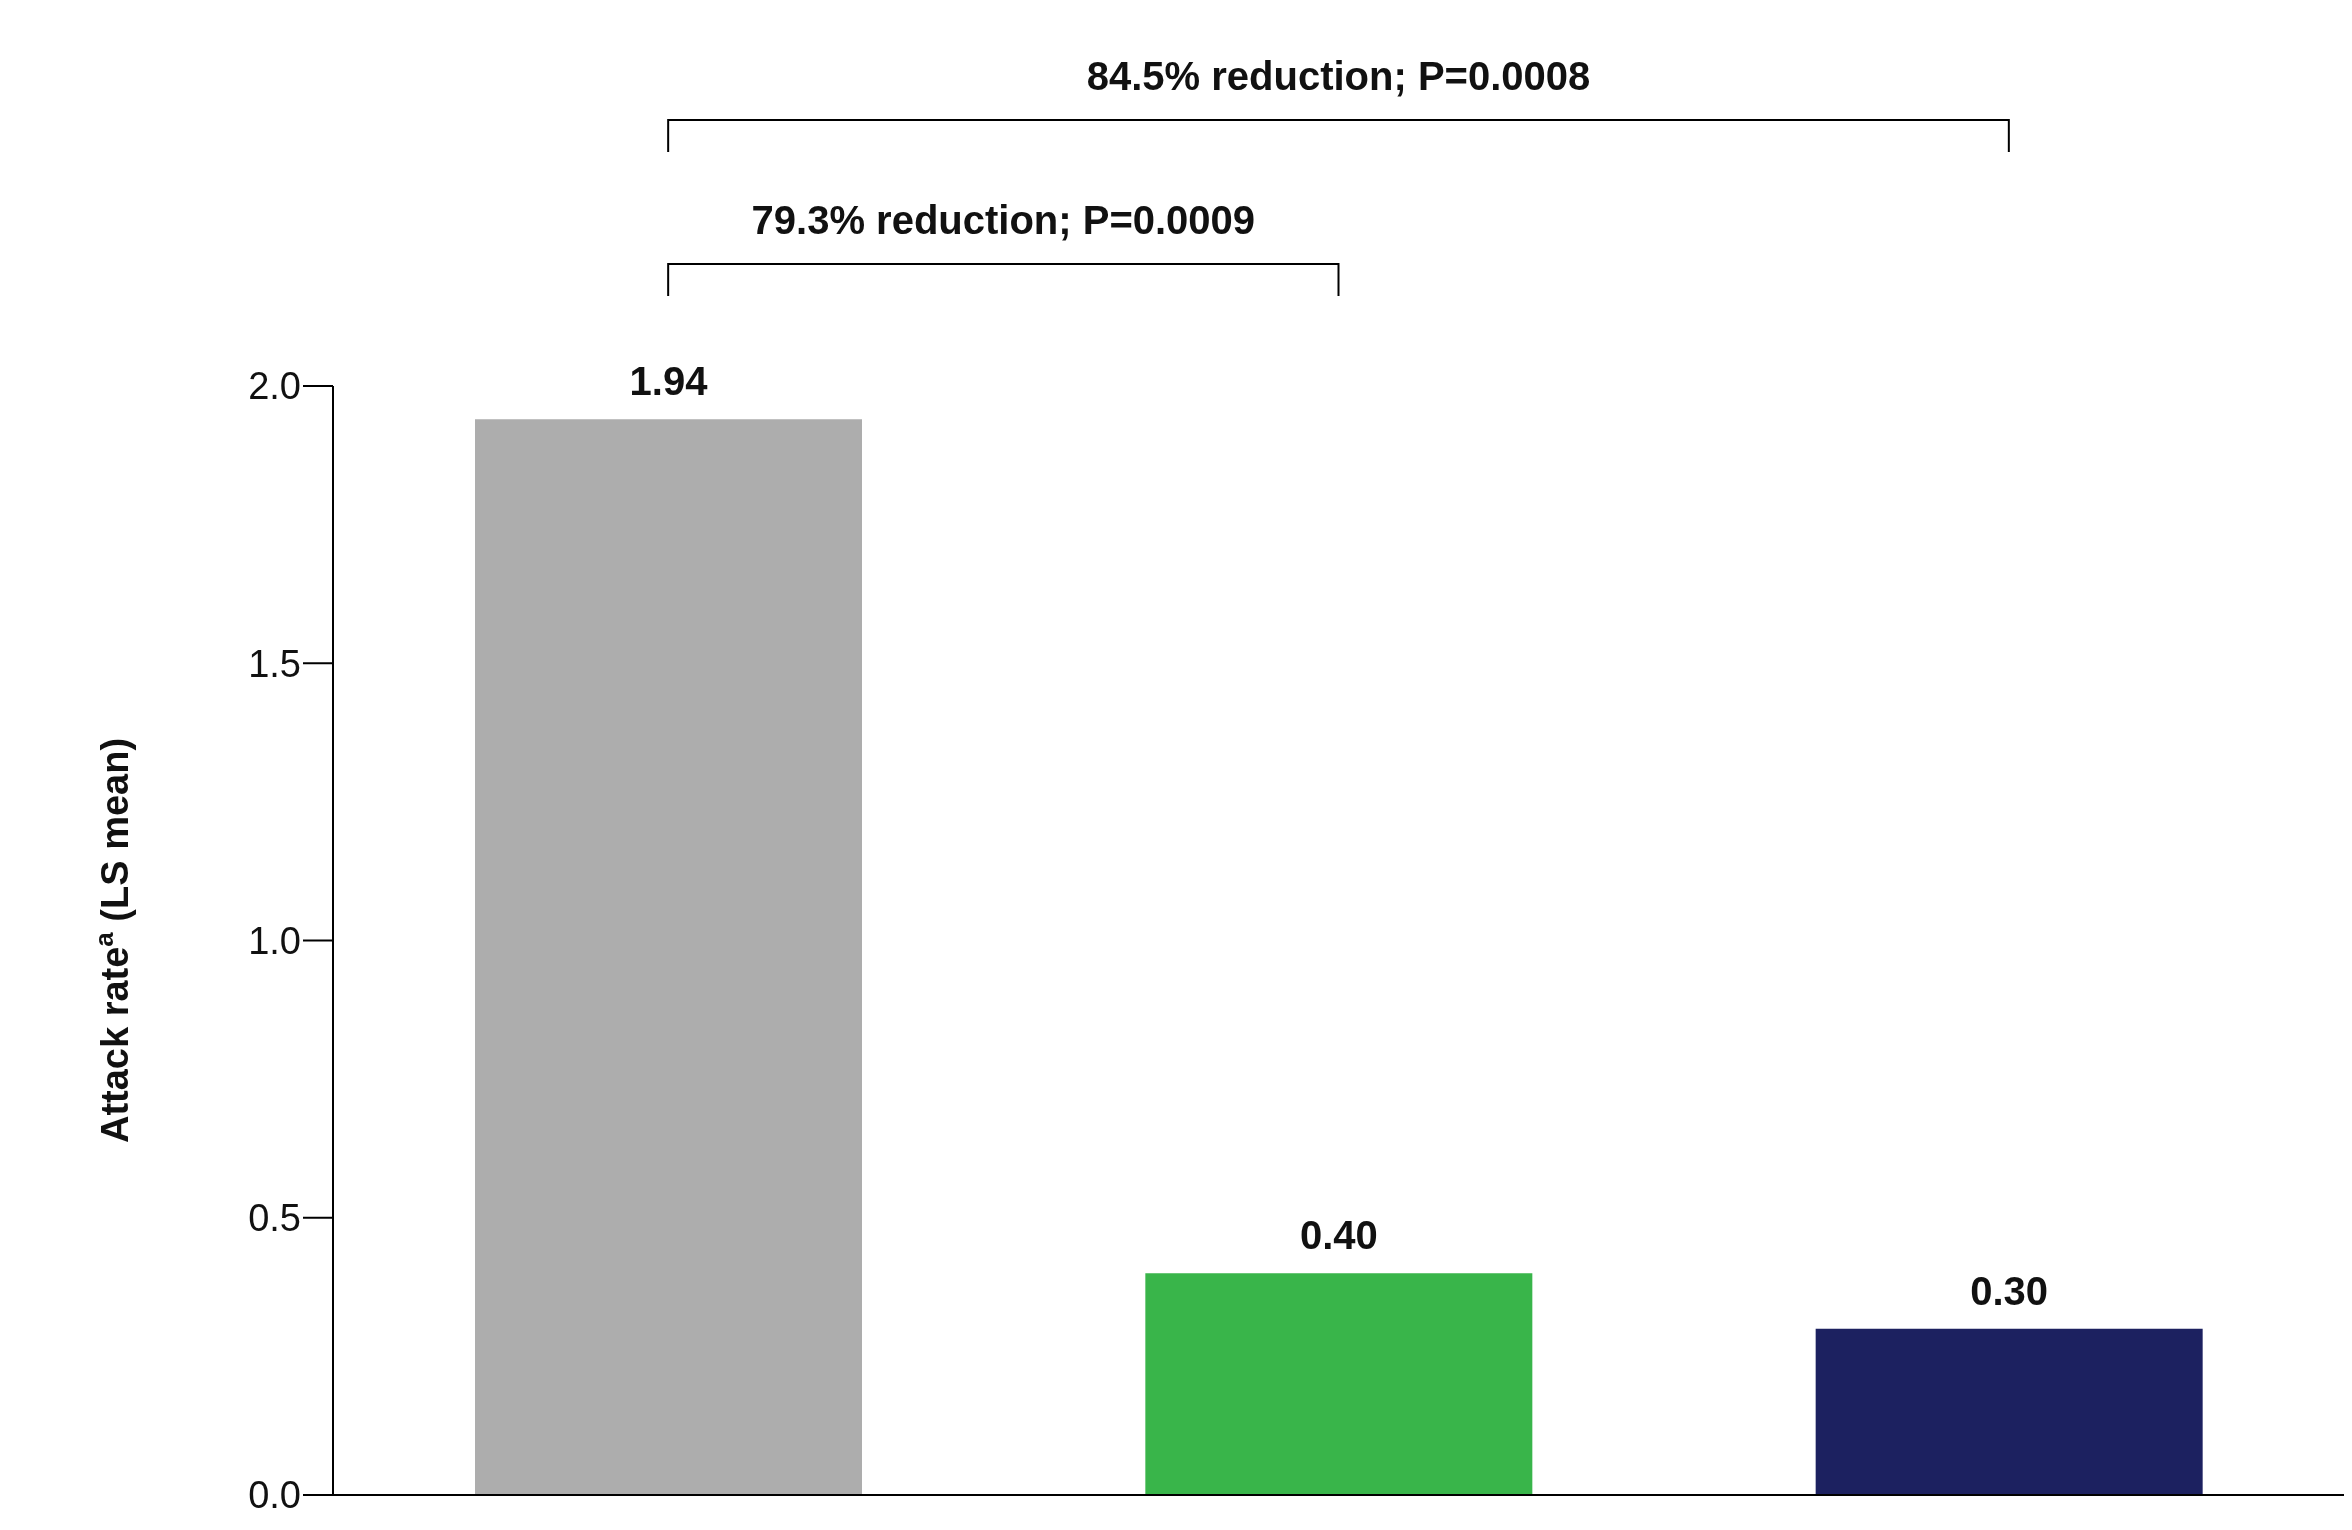  Describe the element at coordinates (274, 663) in the screenshot. I see `y-tick-label: 1.5` at that location.